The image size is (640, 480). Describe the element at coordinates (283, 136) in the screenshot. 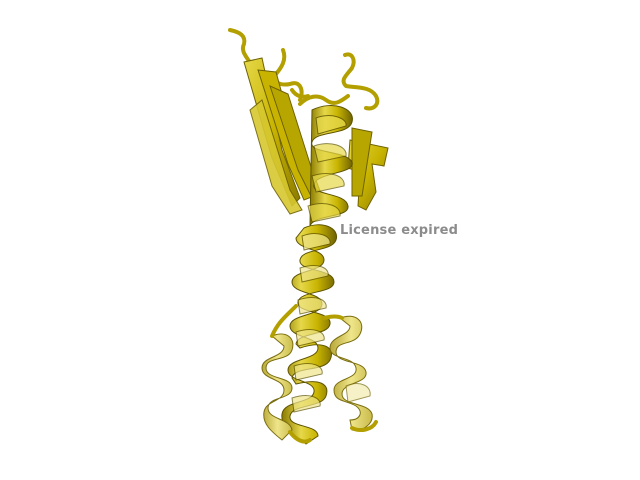

I see `beta-sheet` at that location.